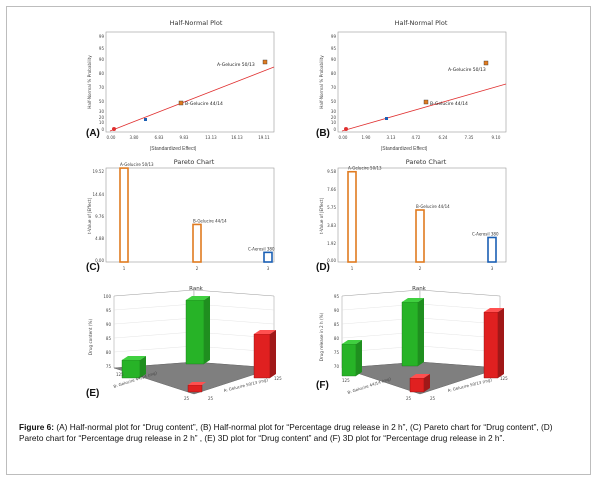 This screenshot has width=597, height=481. I want to click on z-tick: 80, so click(337, 338).